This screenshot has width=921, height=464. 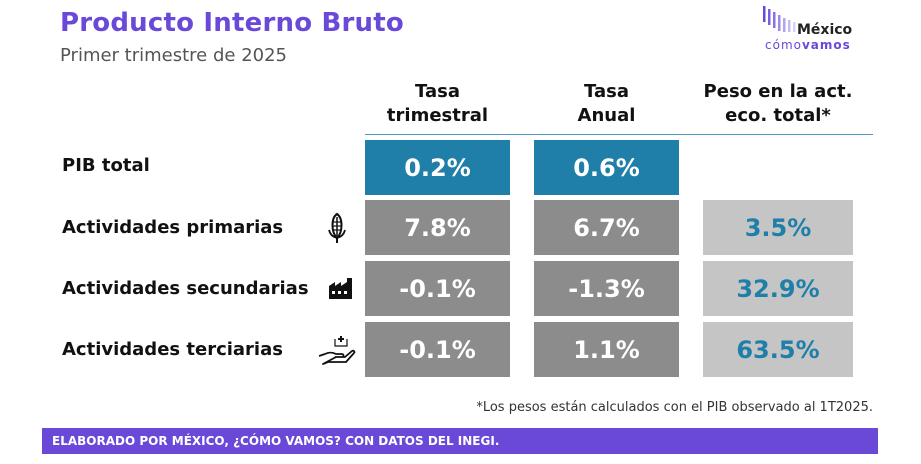 What do you see at coordinates (437, 167) in the screenshot?
I see `cell-pib-quarterly: 0.2%` at bounding box center [437, 167].